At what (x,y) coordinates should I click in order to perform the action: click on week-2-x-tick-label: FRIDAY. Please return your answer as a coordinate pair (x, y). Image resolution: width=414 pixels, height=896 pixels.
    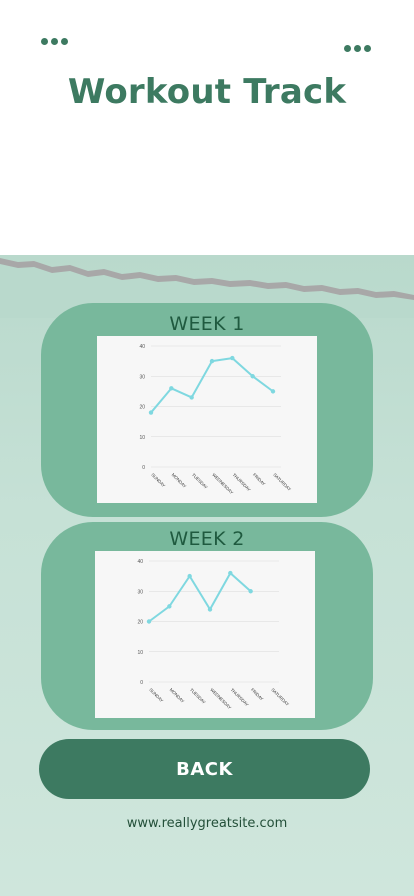
    Looking at the image, I should click on (257, 694).